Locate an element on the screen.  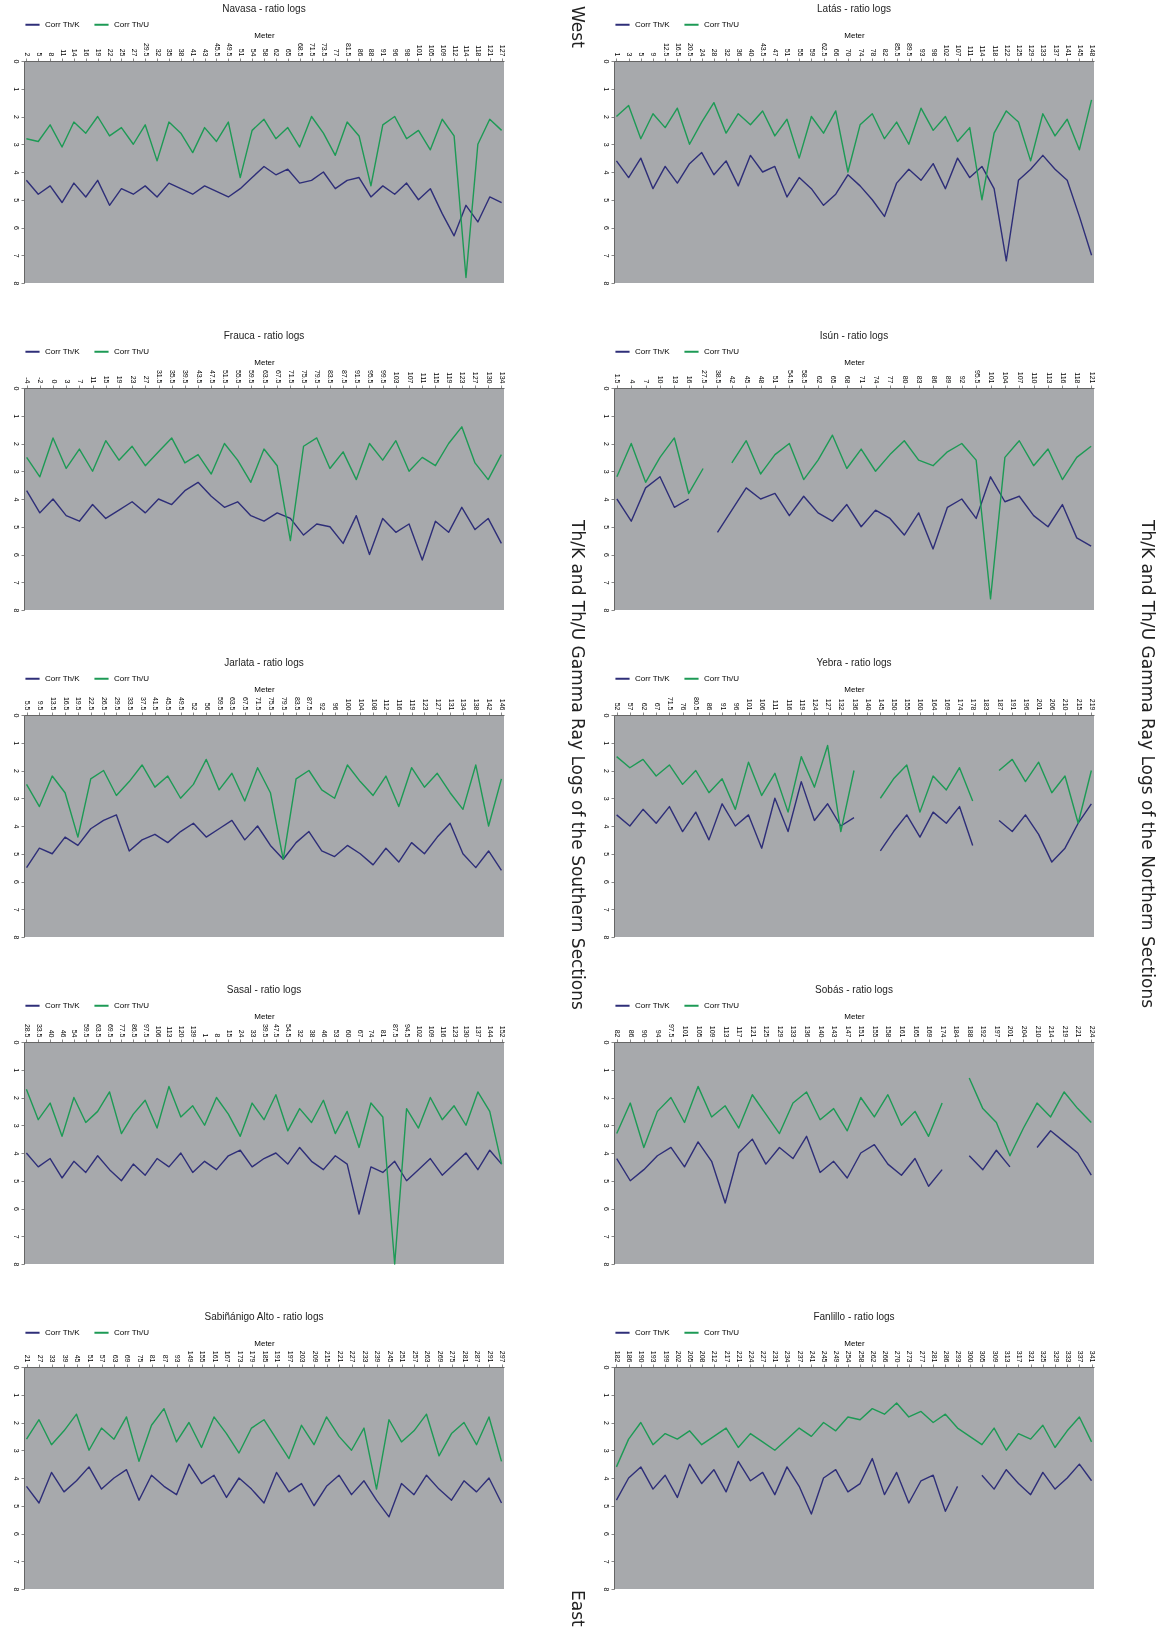
chart-title: Yebra - ratio logs is located at coordinates (854, 662).